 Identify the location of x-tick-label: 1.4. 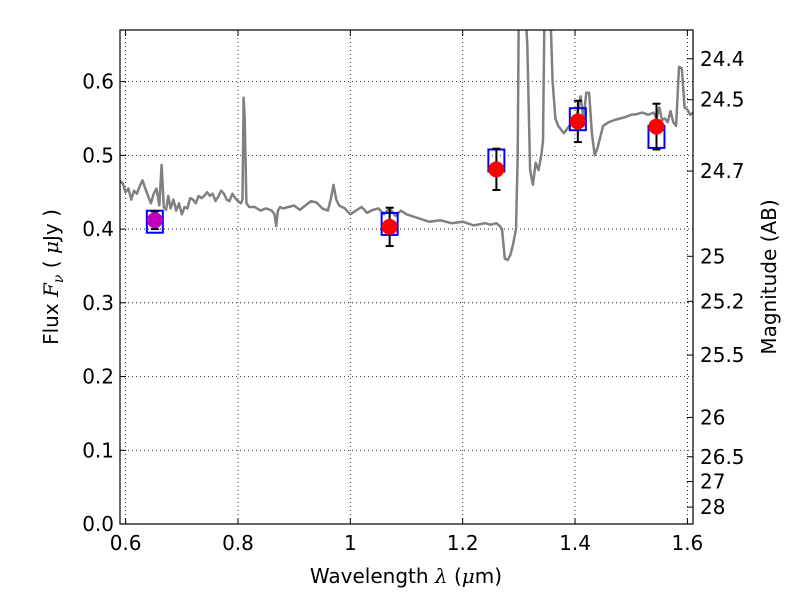
(575, 543).